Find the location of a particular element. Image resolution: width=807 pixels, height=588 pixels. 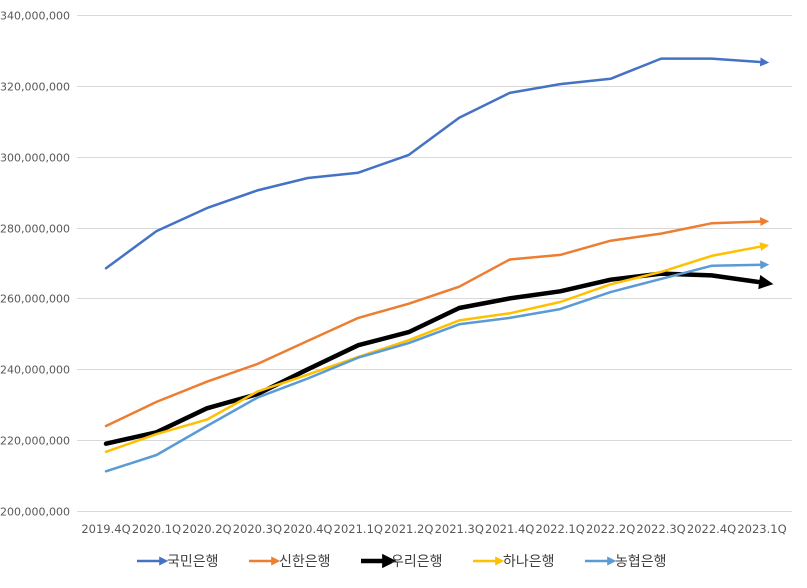

legend: 국민은행 신한은행 우리은행 하나은행 농협은행 is located at coordinates (402, 562).